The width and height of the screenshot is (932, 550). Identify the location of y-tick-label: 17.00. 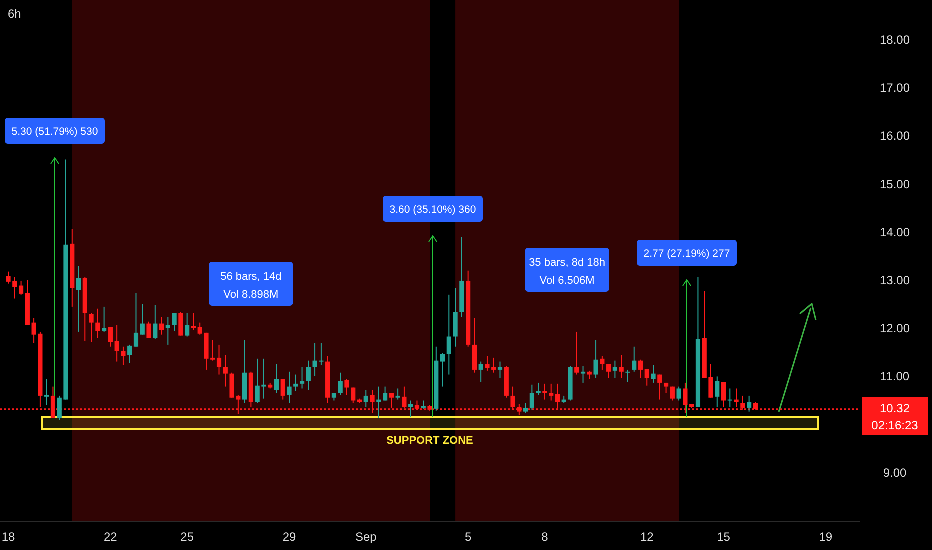
(895, 88).